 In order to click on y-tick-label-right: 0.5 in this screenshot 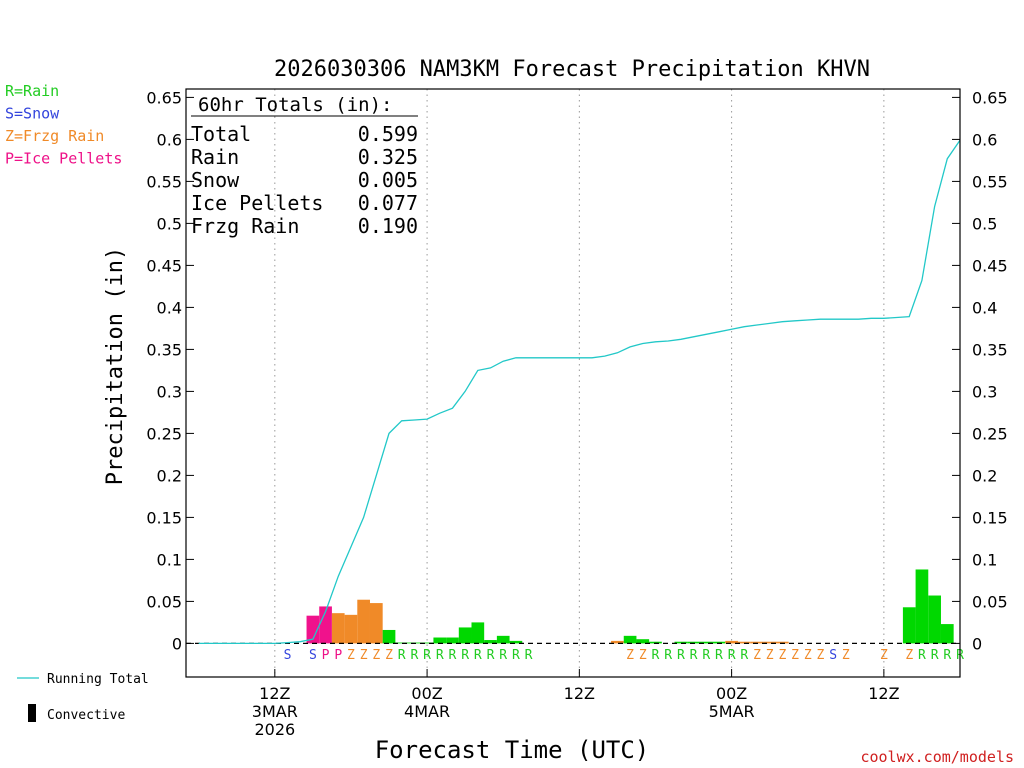, I will do `click(984, 223)`.